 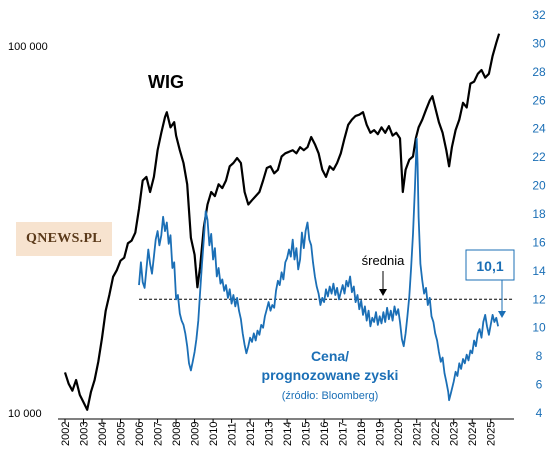 What do you see at coordinates (539, 299) in the screenshot?
I see `right-tick-label: 12` at bounding box center [539, 299].